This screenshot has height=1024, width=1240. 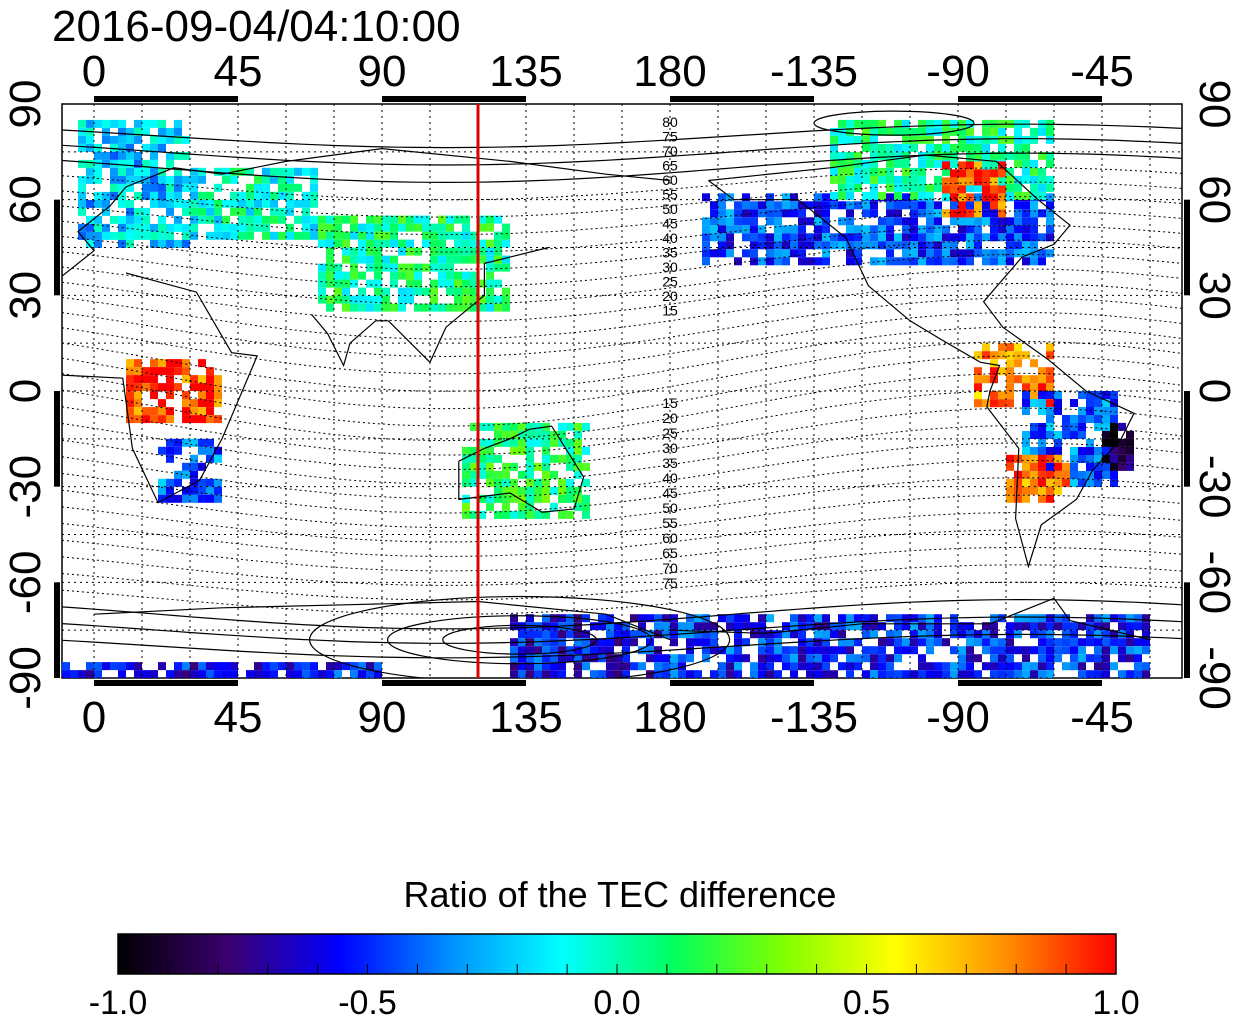 I want to click on timestamp-title: 2016-09-04/04:10:00, so click(x=256, y=26).